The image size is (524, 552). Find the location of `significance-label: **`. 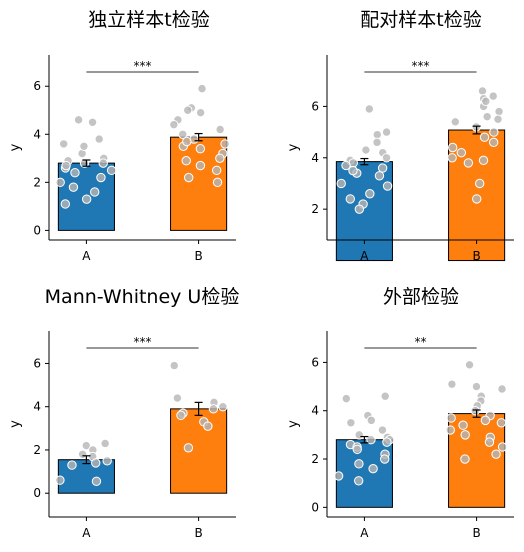

significance-label: ** is located at coordinates (421, 342).